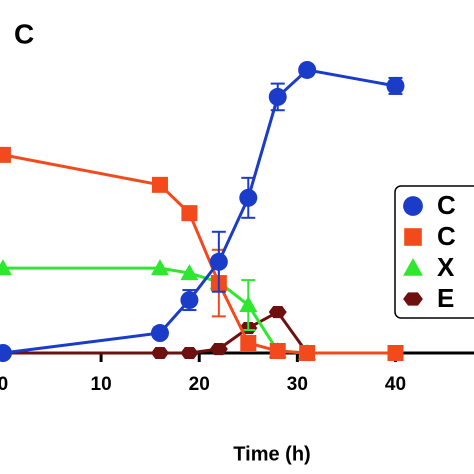 The height and width of the screenshot is (474, 474). What do you see at coordinates (4, 384) in the screenshot?
I see `x-tick-label: 0` at bounding box center [4, 384].